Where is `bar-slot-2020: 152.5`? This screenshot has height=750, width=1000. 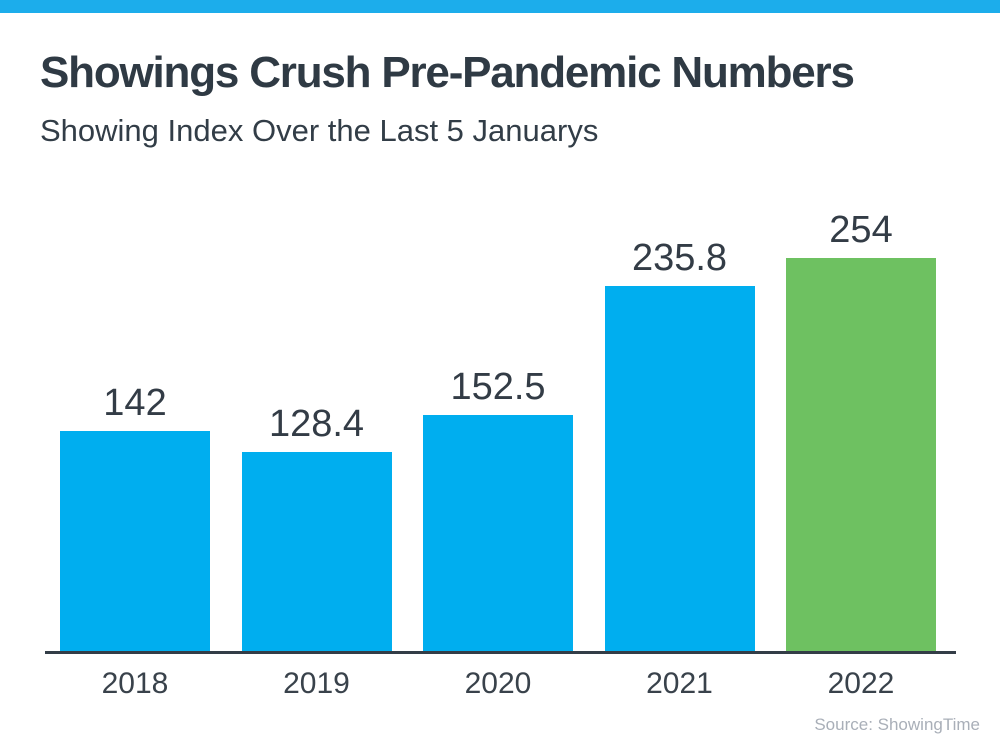 bar-slot-2020: 152.5 is located at coordinates (498, 509).